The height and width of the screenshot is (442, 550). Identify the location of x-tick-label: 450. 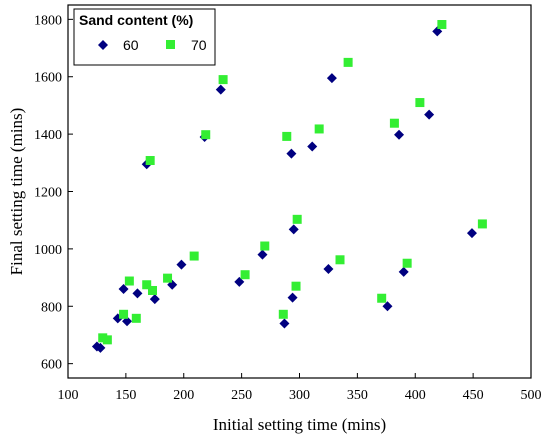
(473, 395).